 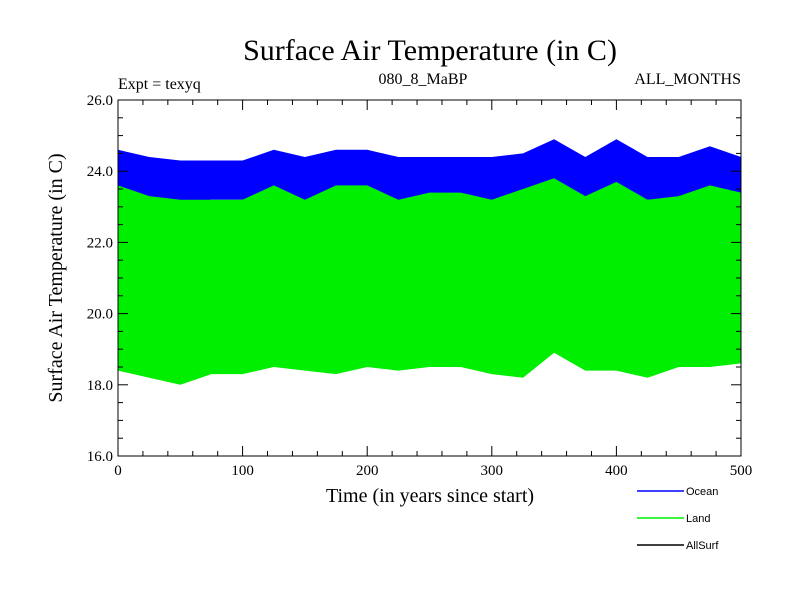 I want to click on y-tick-label: 26.0, so click(x=100, y=101).